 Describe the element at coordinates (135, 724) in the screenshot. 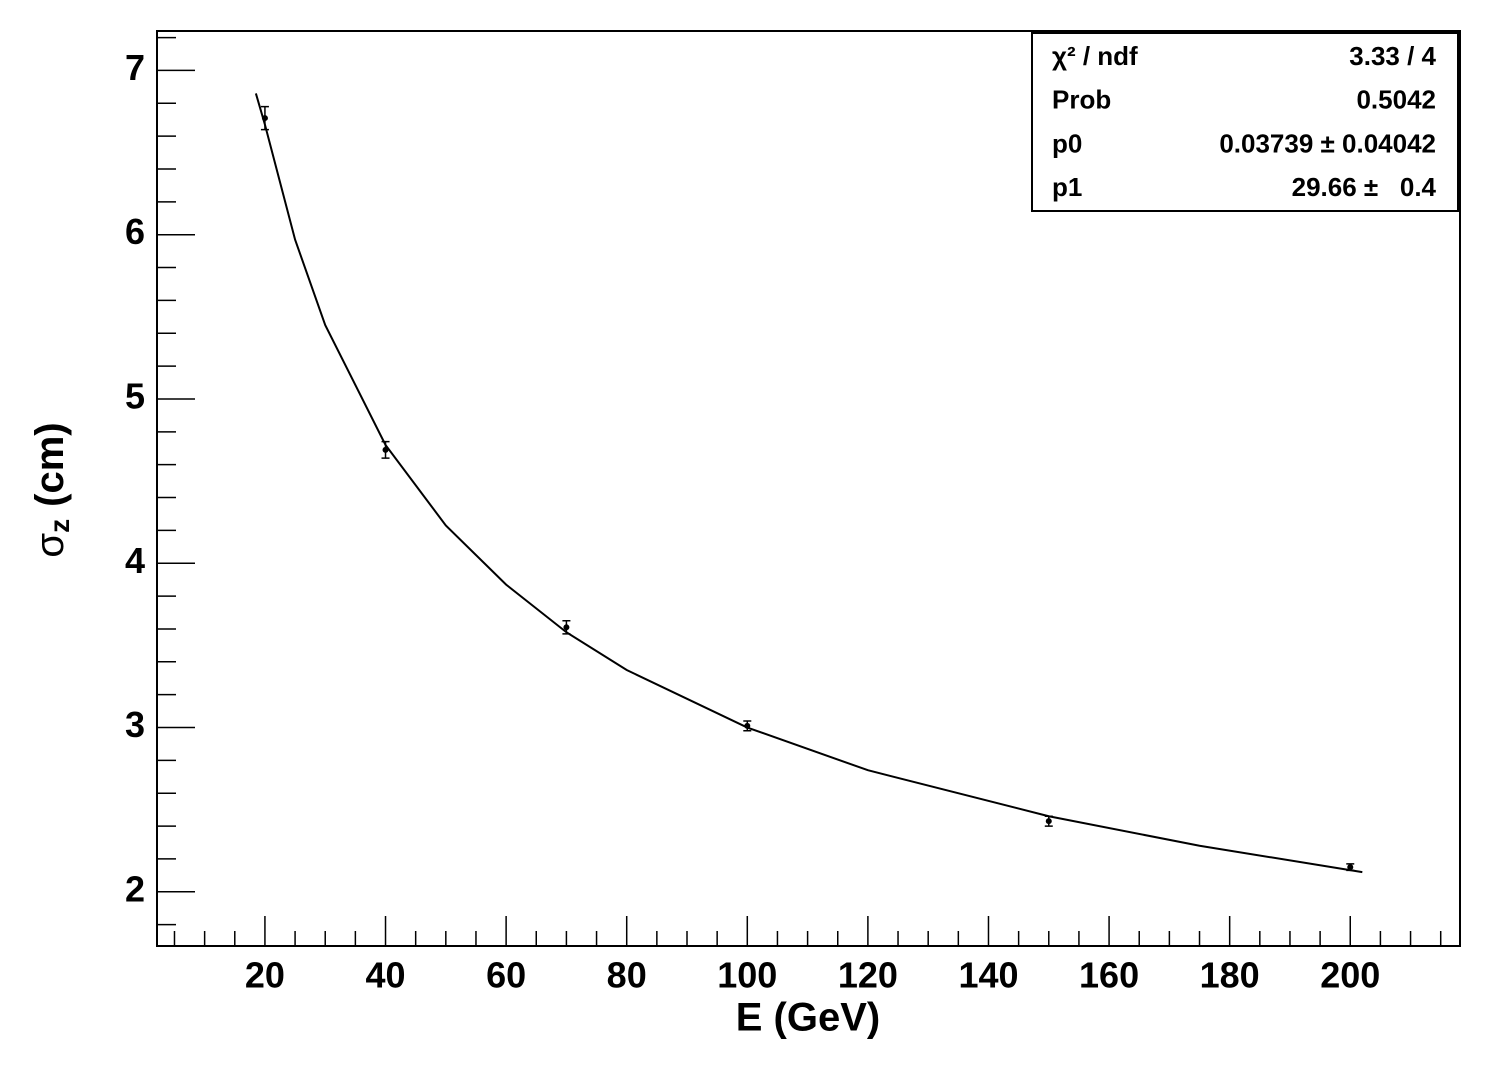

I see `y-tick-label: 3` at that location.